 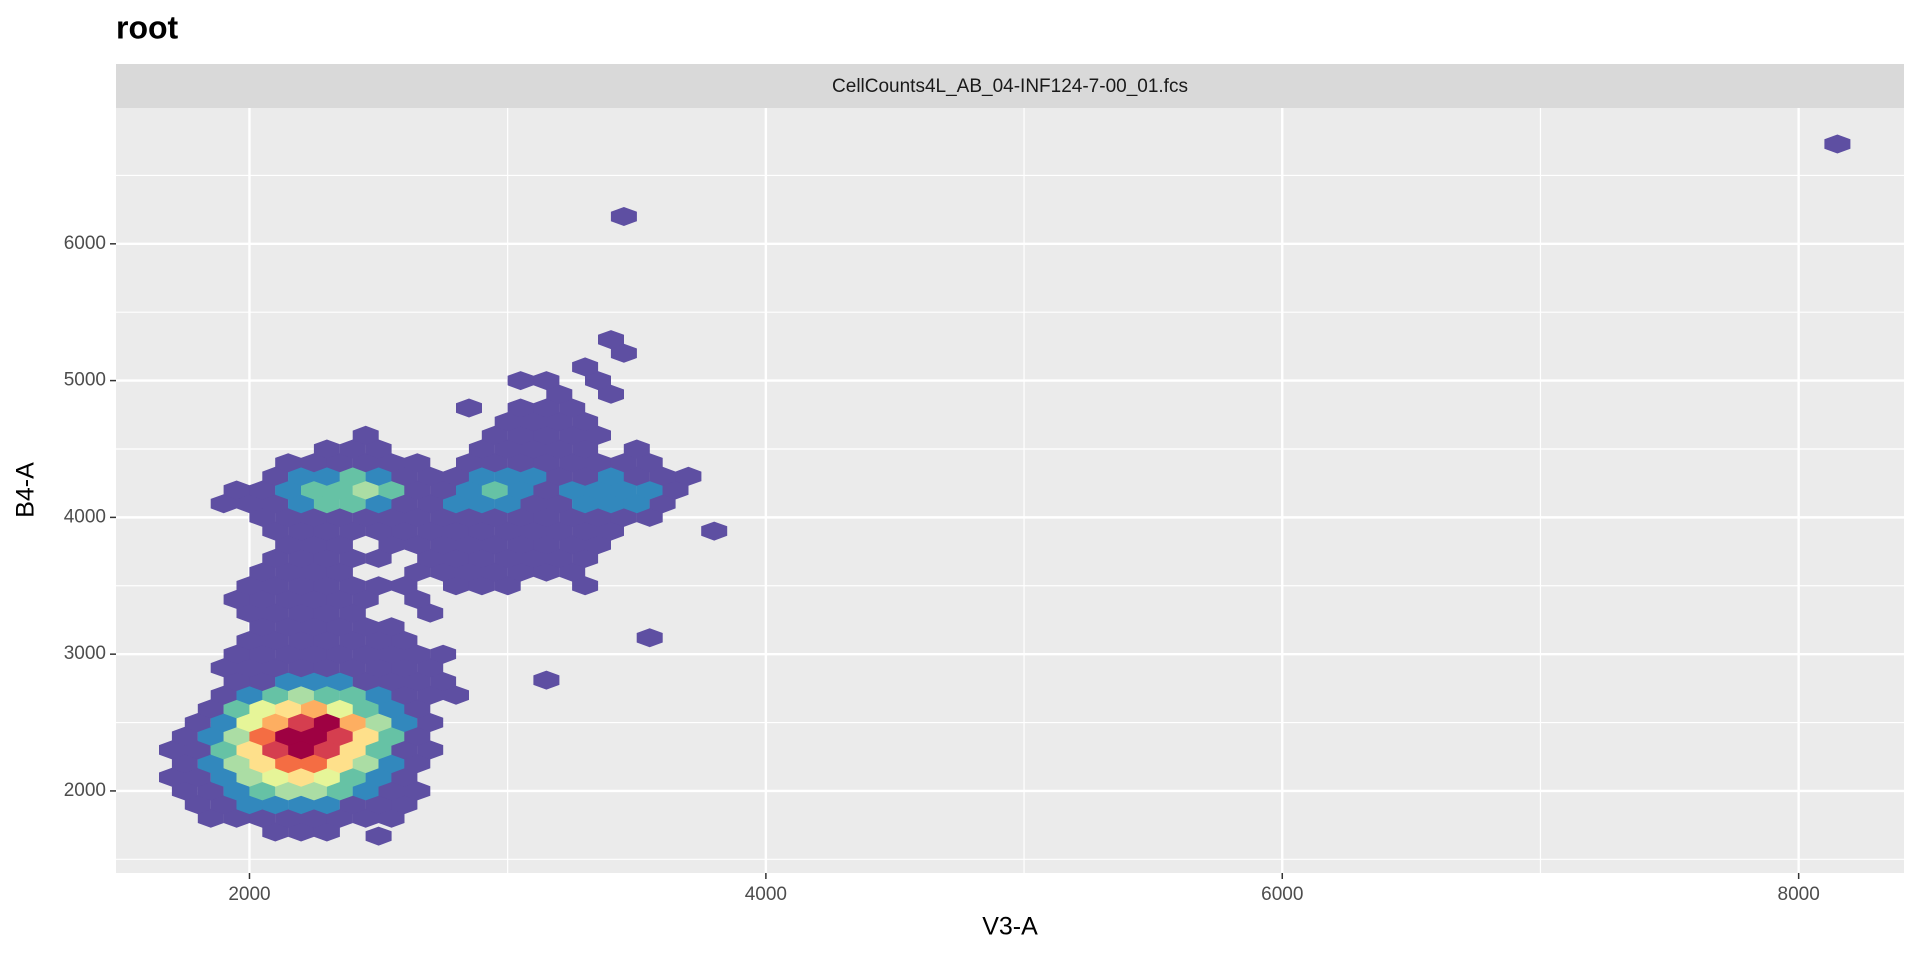 I want to click on y-tick-label: 4000, so click(x=85, y=516).